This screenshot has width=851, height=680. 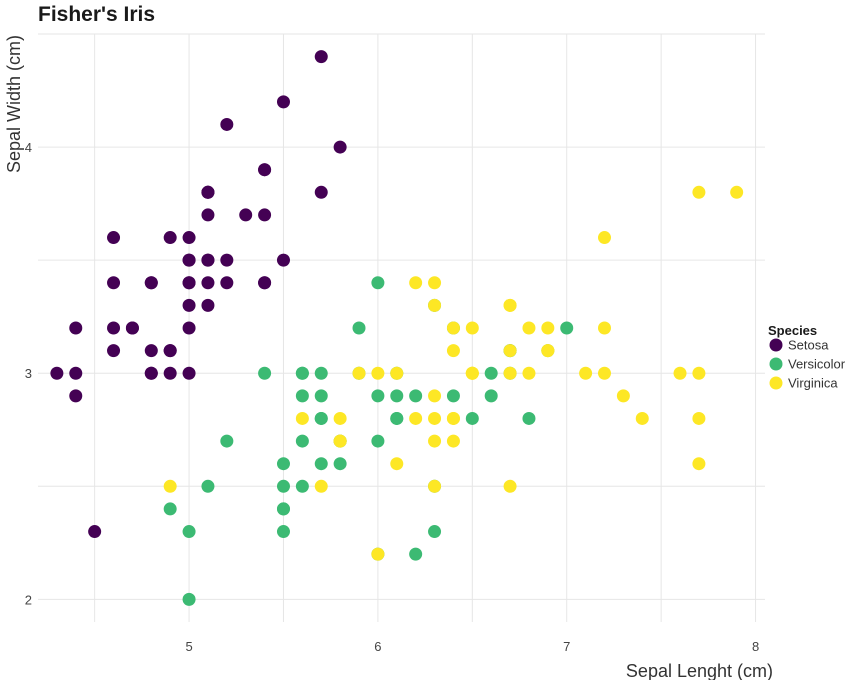 I want to click on y-tick-label: 4, so click(x=28, y=147).